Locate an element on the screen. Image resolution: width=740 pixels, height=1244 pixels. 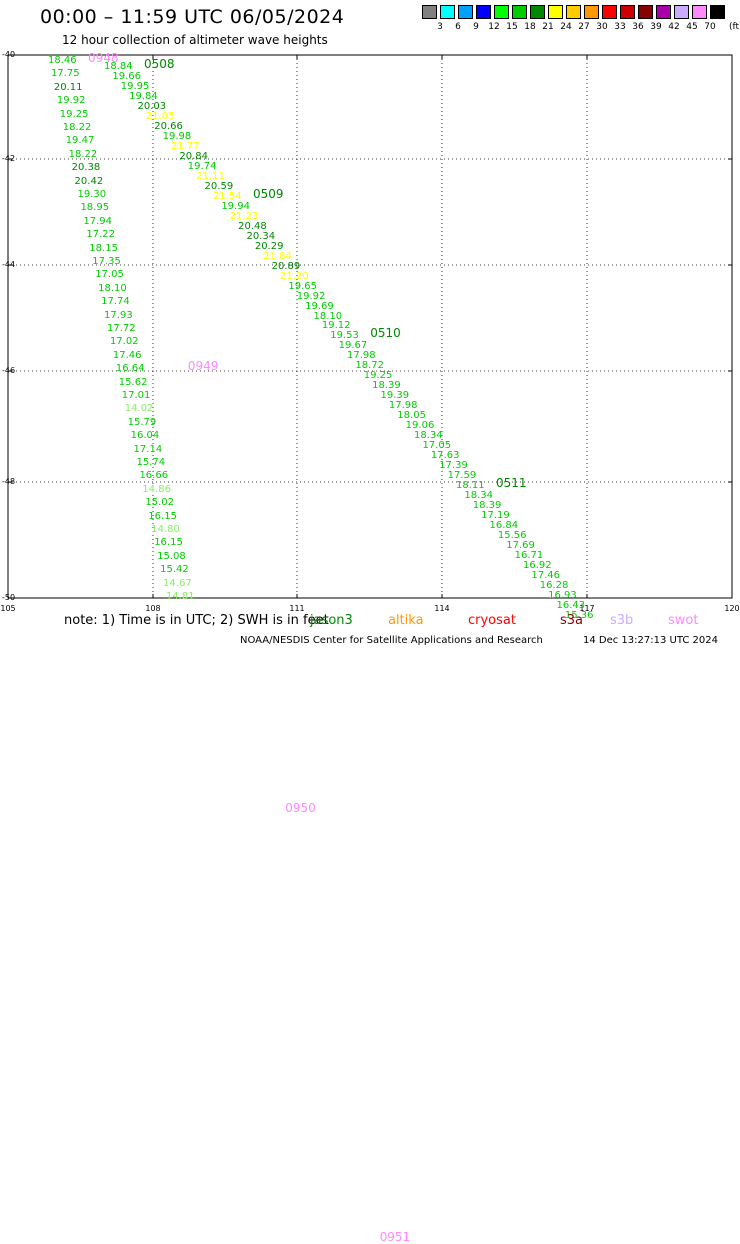
wave-height-value: 16.84 is located at coordinates (504, 526).